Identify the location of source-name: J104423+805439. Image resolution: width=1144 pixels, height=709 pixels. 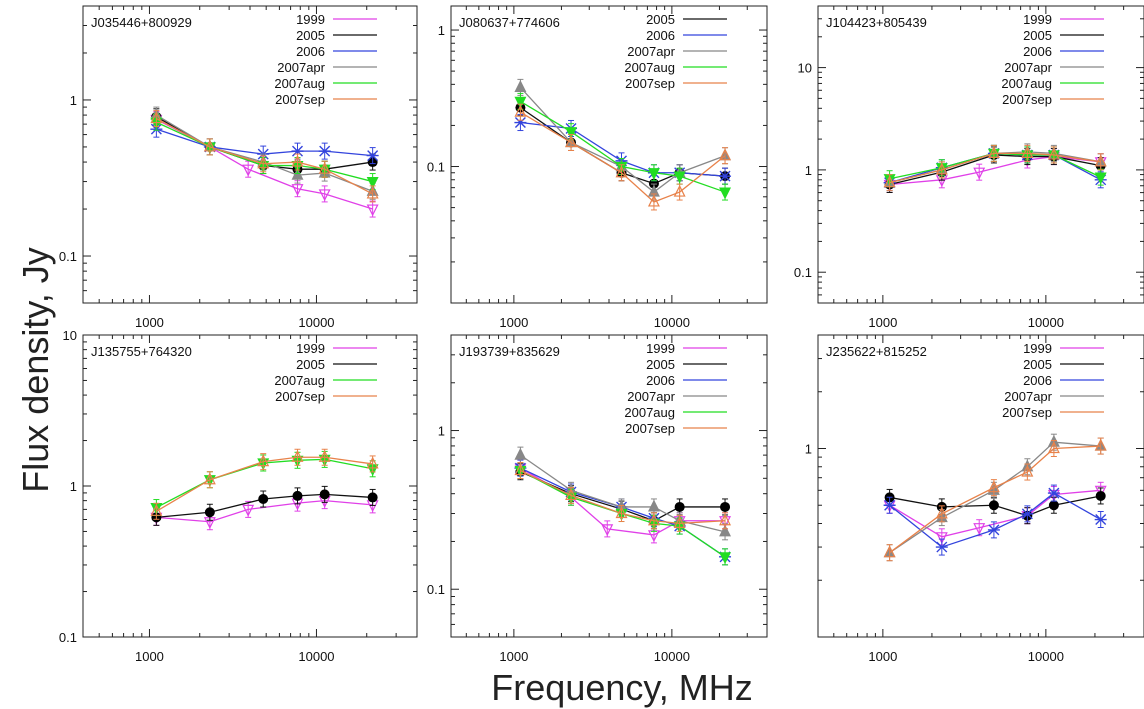
(876, 22).